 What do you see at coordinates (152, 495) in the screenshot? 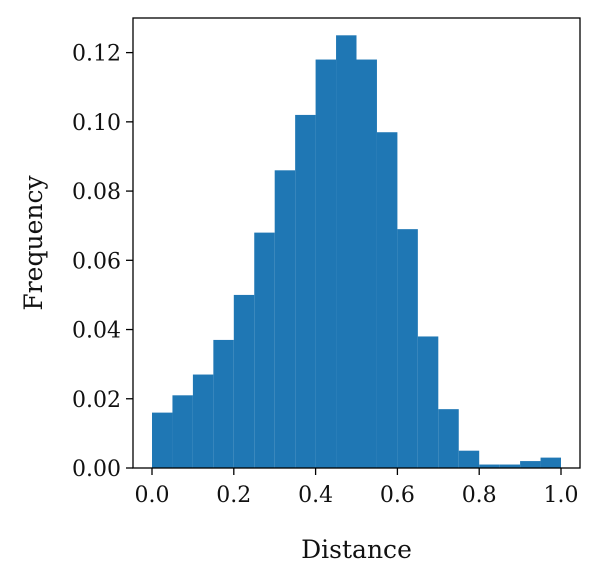
I see `x-tick-label: 0.0` at bounding box center [152, 495].